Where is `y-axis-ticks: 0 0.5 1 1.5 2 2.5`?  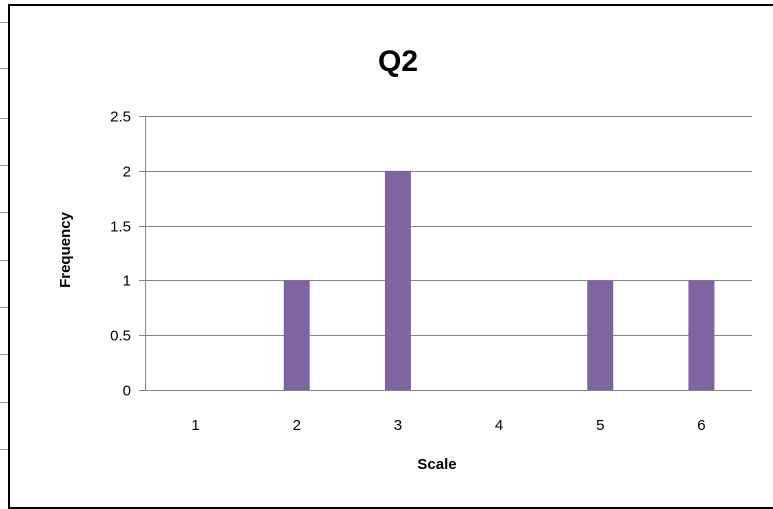
y-axis-ticks: 0 0.5 1 1.5 2 2.5 is located at coordinates (120, 254).